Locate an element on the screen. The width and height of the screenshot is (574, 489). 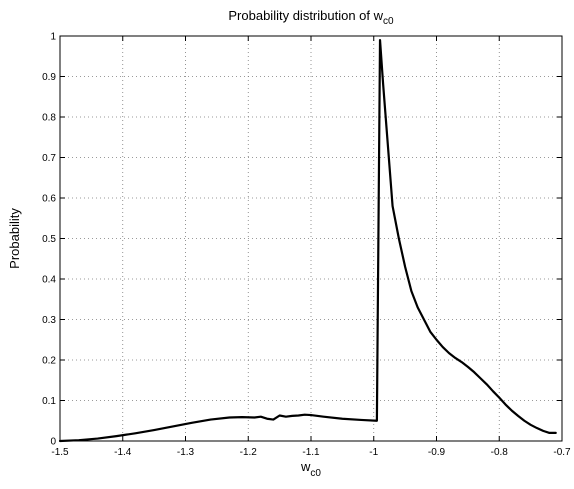
y-axis-label: Probability is located at coordinates (14, 238).